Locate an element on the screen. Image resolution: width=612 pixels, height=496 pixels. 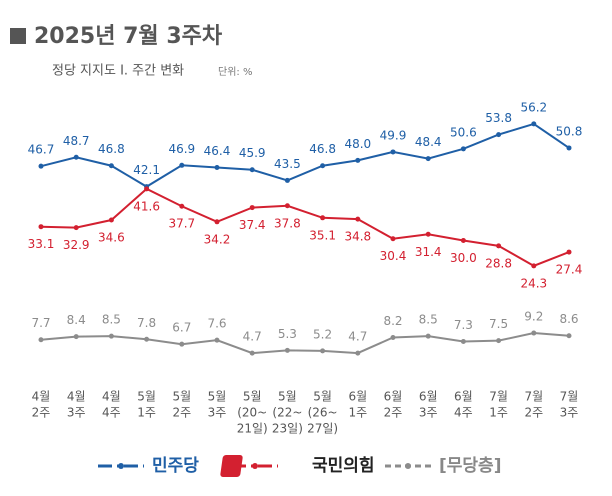
data-label: 53.8 is located at coordinates (498, 118).